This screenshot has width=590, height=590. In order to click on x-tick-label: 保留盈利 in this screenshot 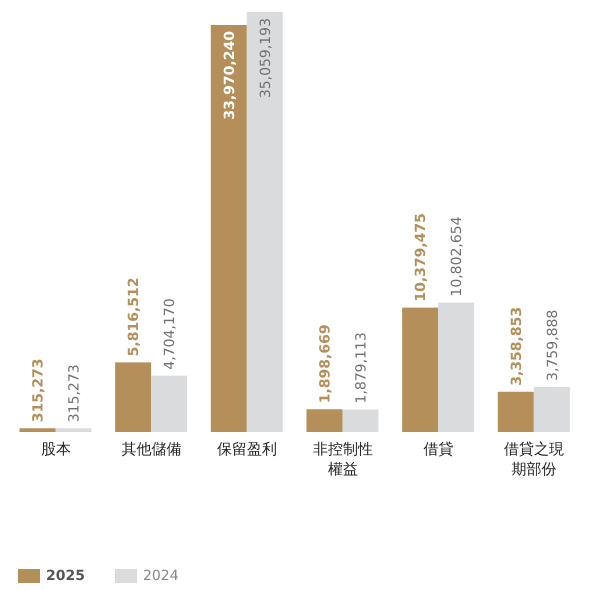, I will do `click(247, 449)`.